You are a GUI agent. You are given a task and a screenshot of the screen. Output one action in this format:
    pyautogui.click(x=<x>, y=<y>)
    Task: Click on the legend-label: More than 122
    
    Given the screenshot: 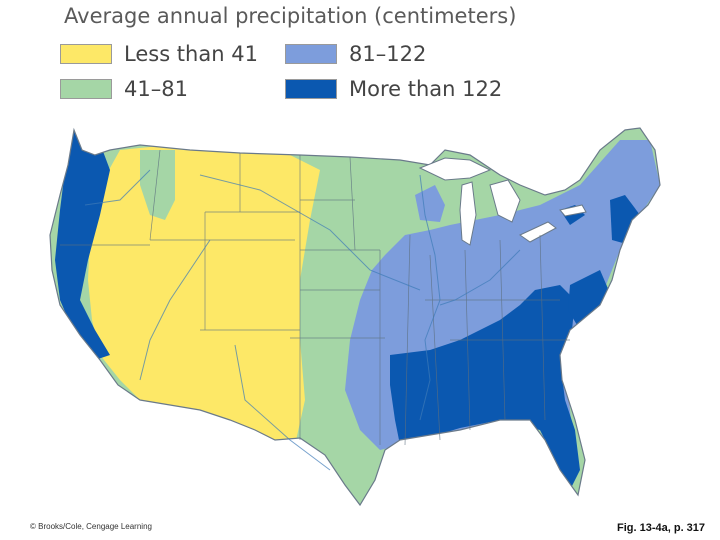 What is the action you would take?
    pyautogui.click(x=426, y=89)
    